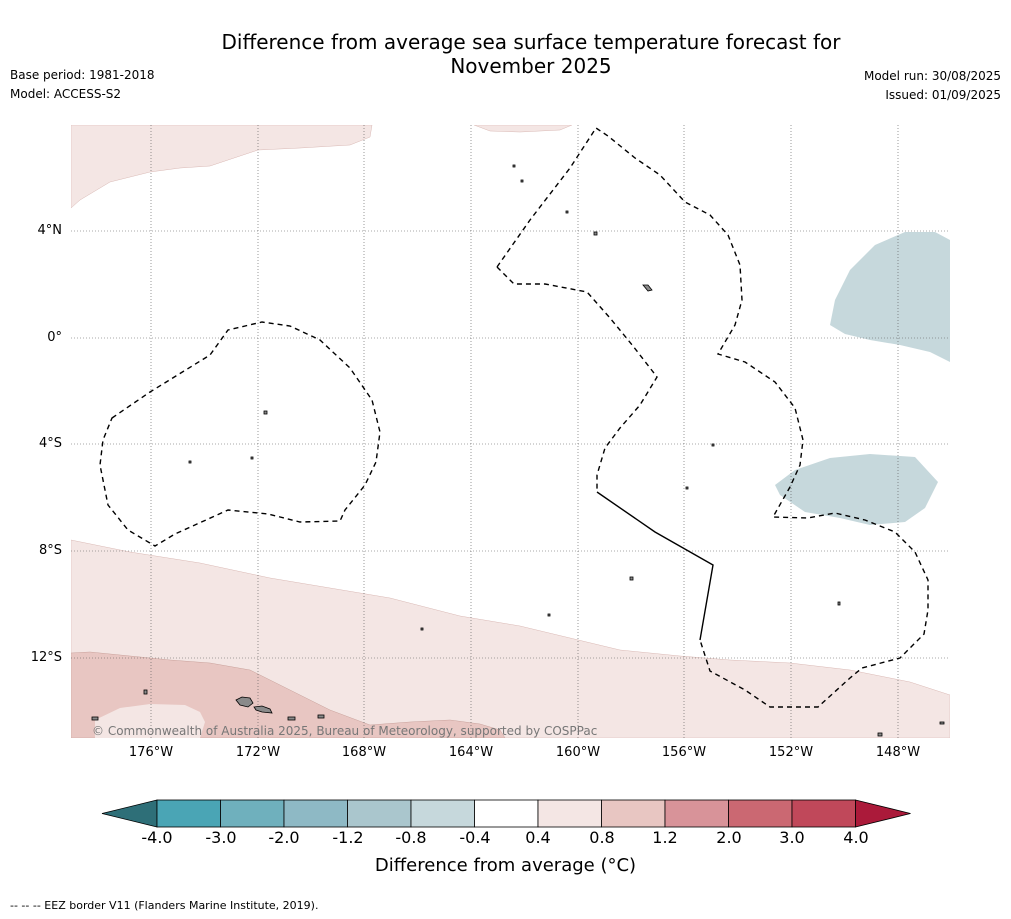 Image resolution: width=1011 pixels, height=919 pixels. What do you see at coordinates (791, 752) in the screenshot?
I see `lon-label-152w: 152°W` at bounding box center [791, 752].